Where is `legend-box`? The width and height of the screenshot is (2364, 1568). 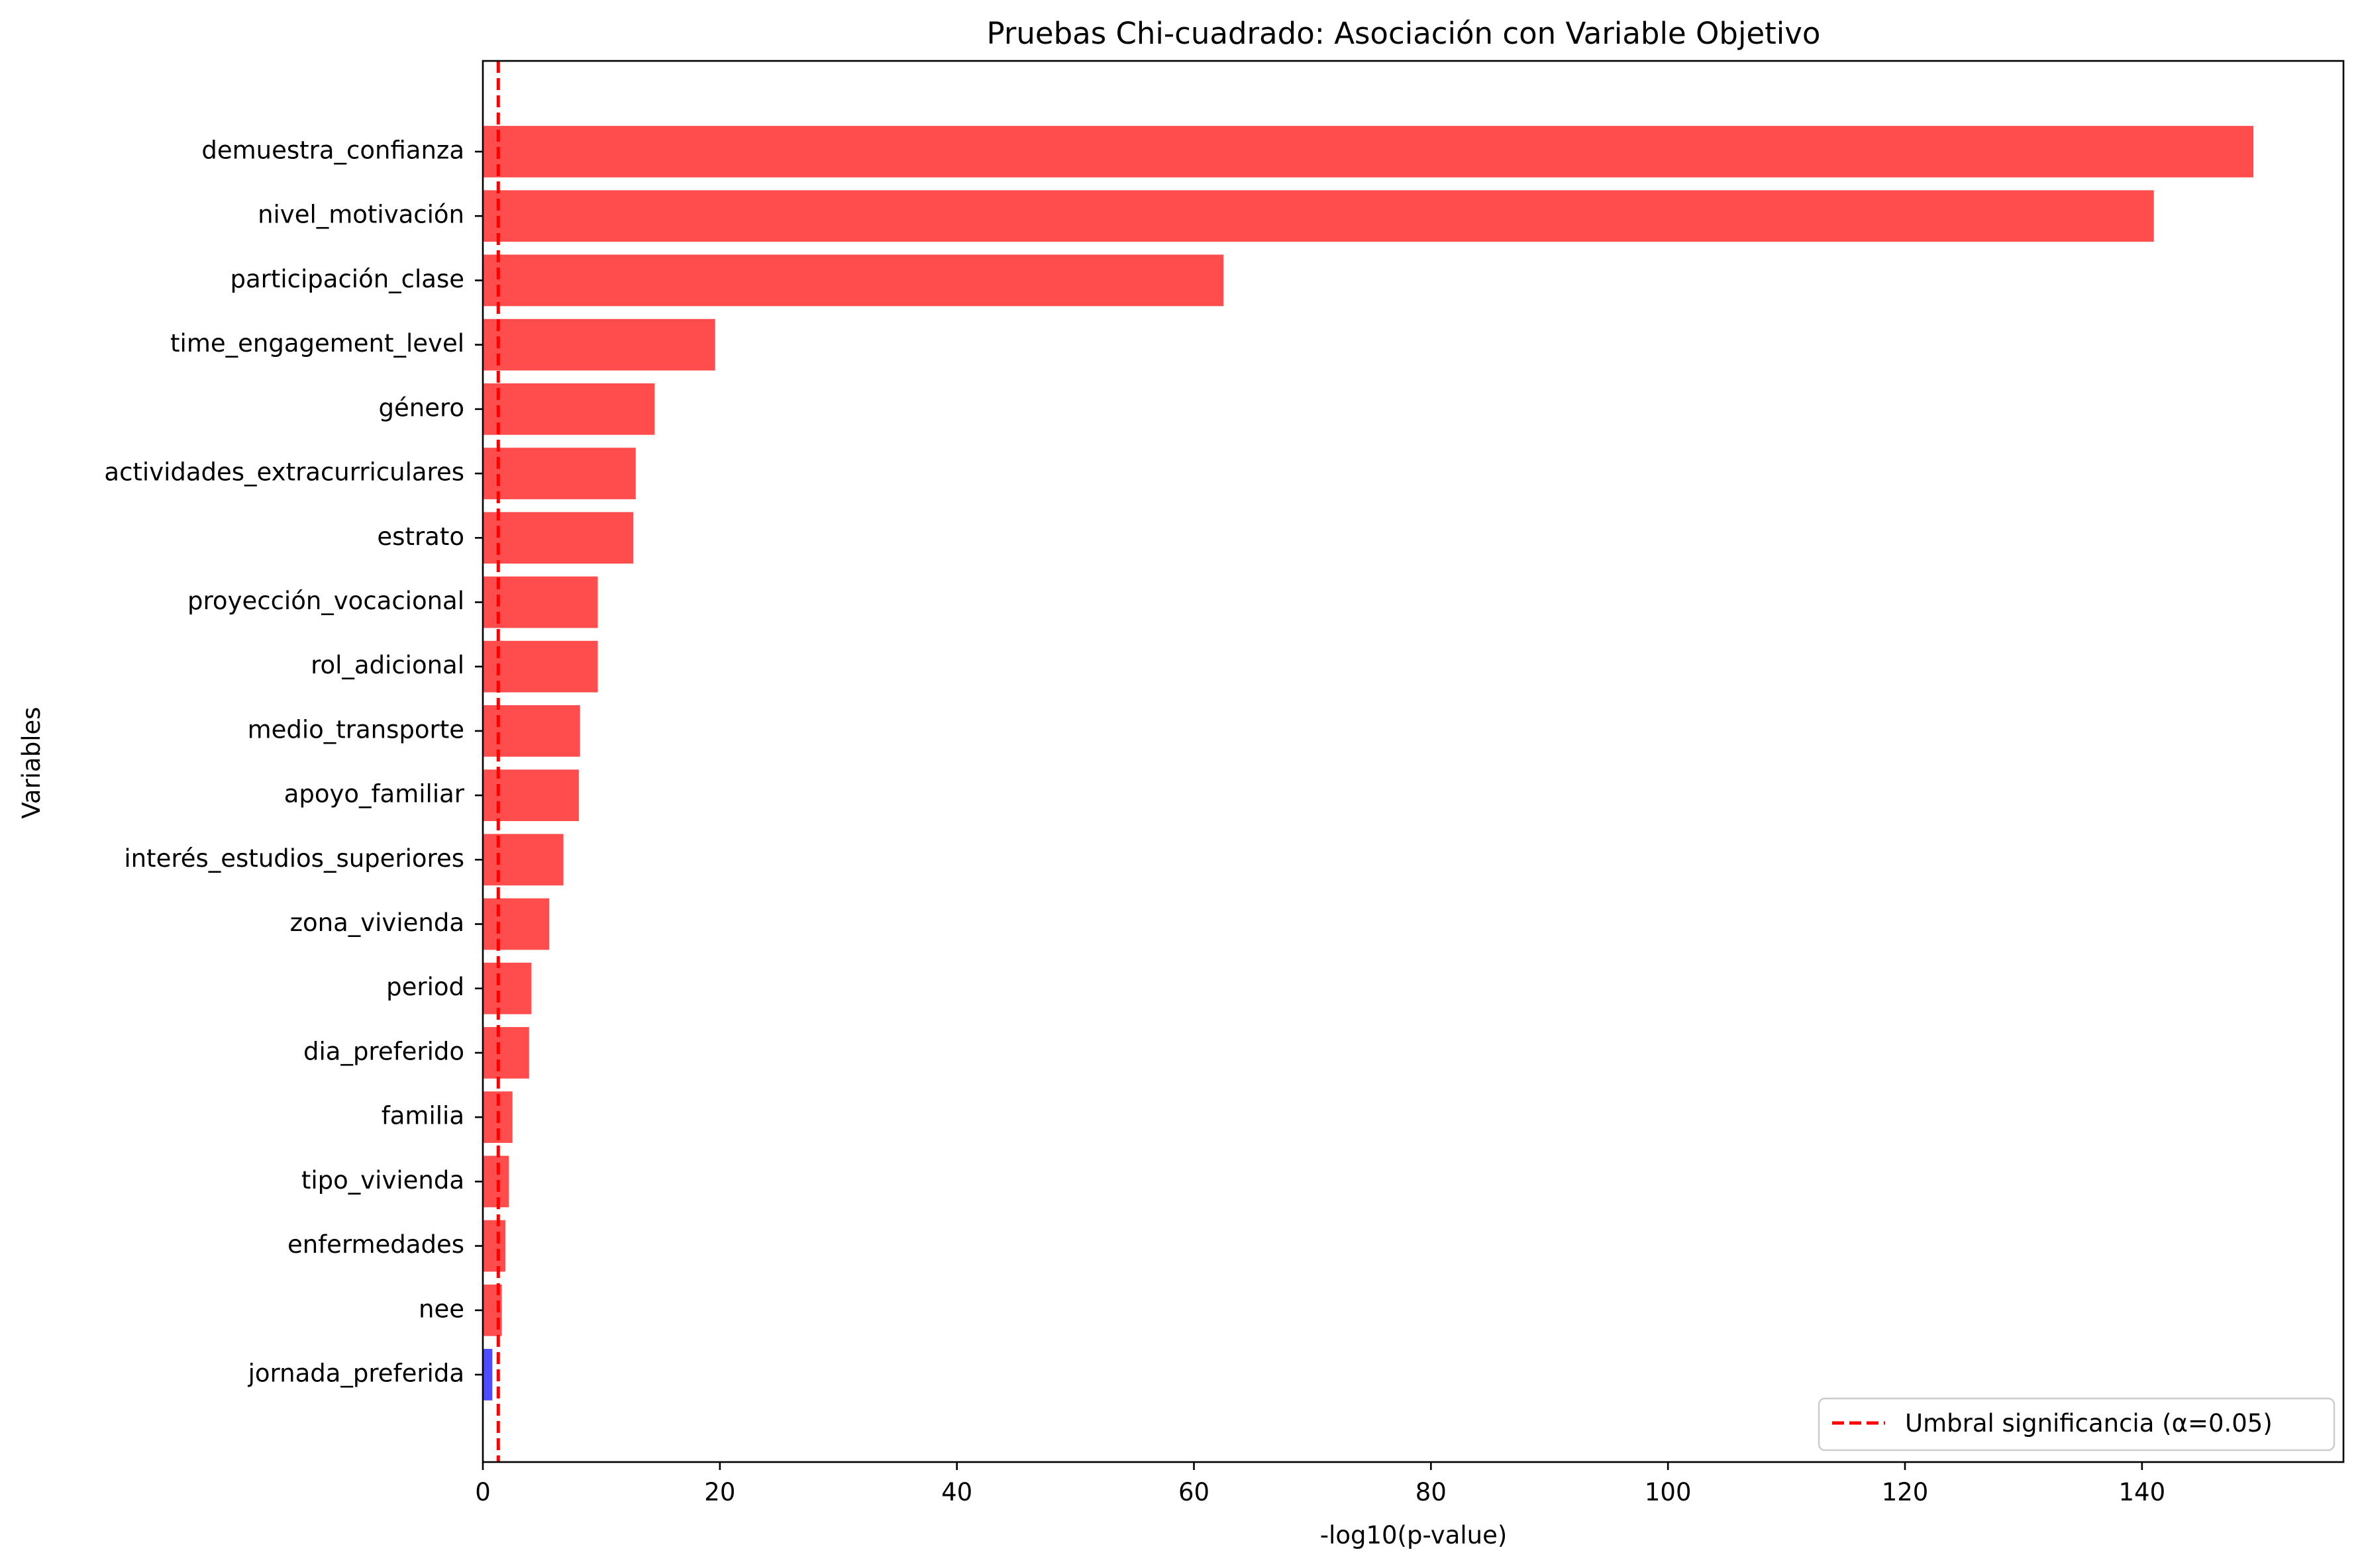 legend-box is located at coordinates (2077, 1424).